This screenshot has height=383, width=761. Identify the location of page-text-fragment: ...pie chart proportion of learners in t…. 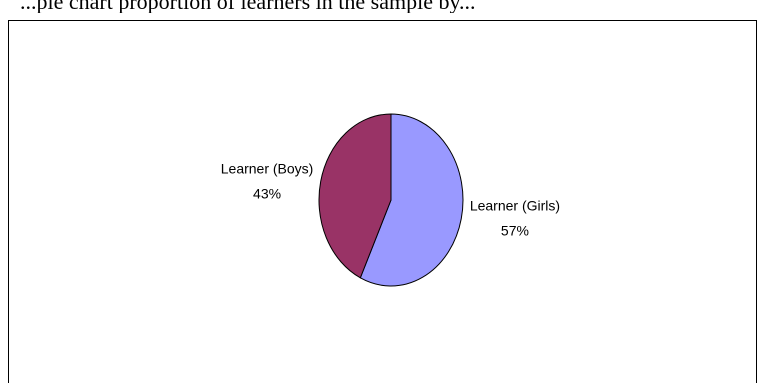
(390, 6).